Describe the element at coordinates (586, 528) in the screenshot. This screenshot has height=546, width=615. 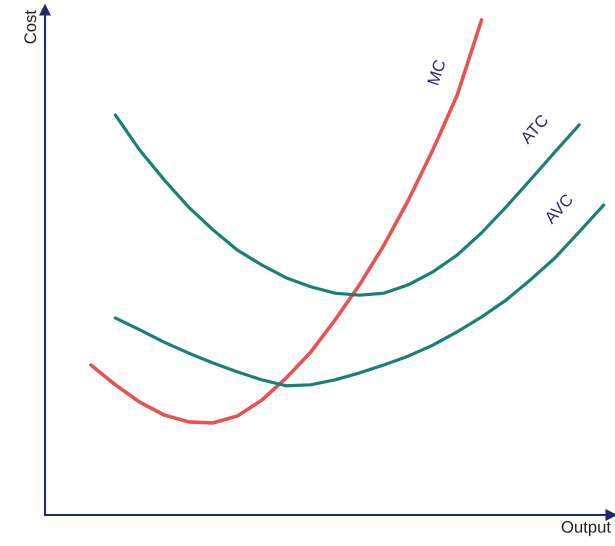
I see `x-axis-title: Output` at that location.